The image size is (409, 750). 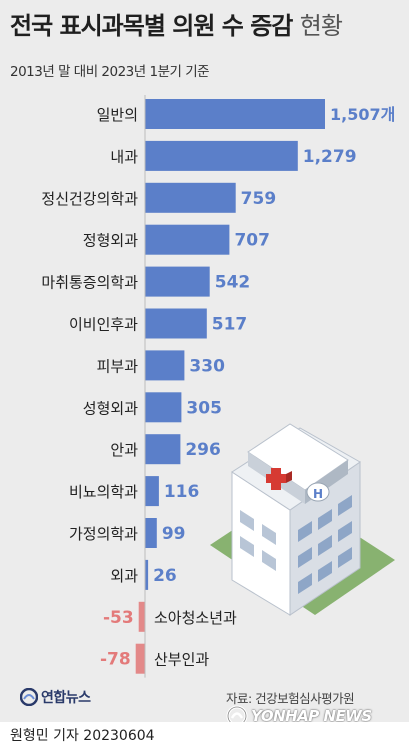 I want to click on logo-text: 연합뉴스, so click(x=66, y=698).